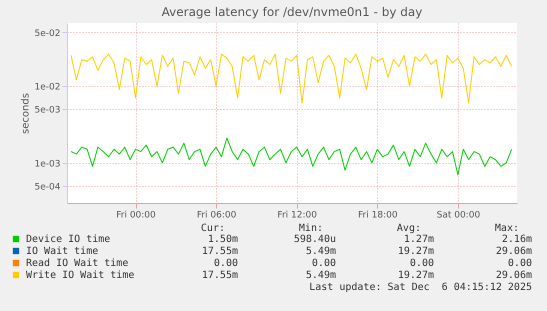 This screenshot has height=311, width=547. Describe the element at coordinates (506, 228) in the screenshot. I see `text: Max:` at that location.